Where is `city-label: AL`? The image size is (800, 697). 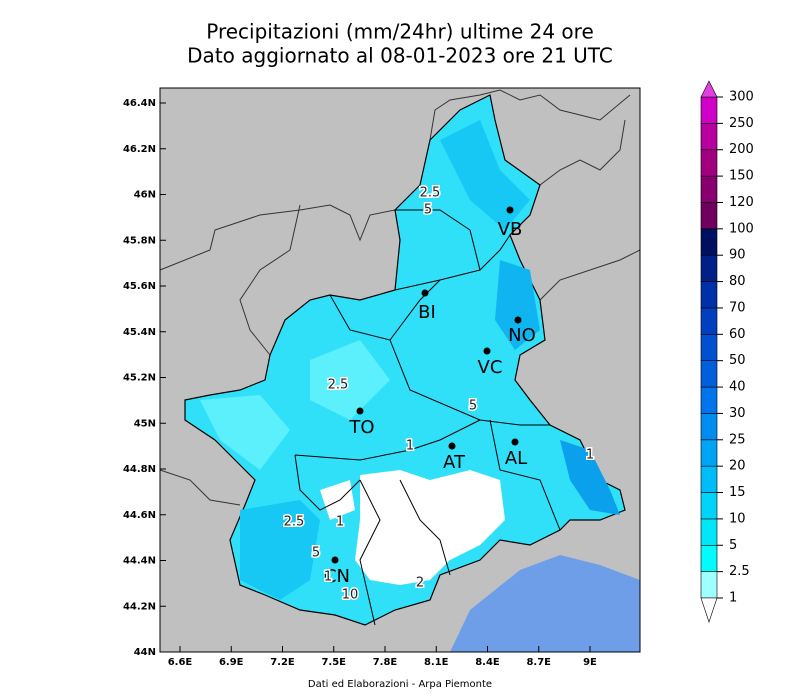 city-label: AL is located at coordinates (516, 458).